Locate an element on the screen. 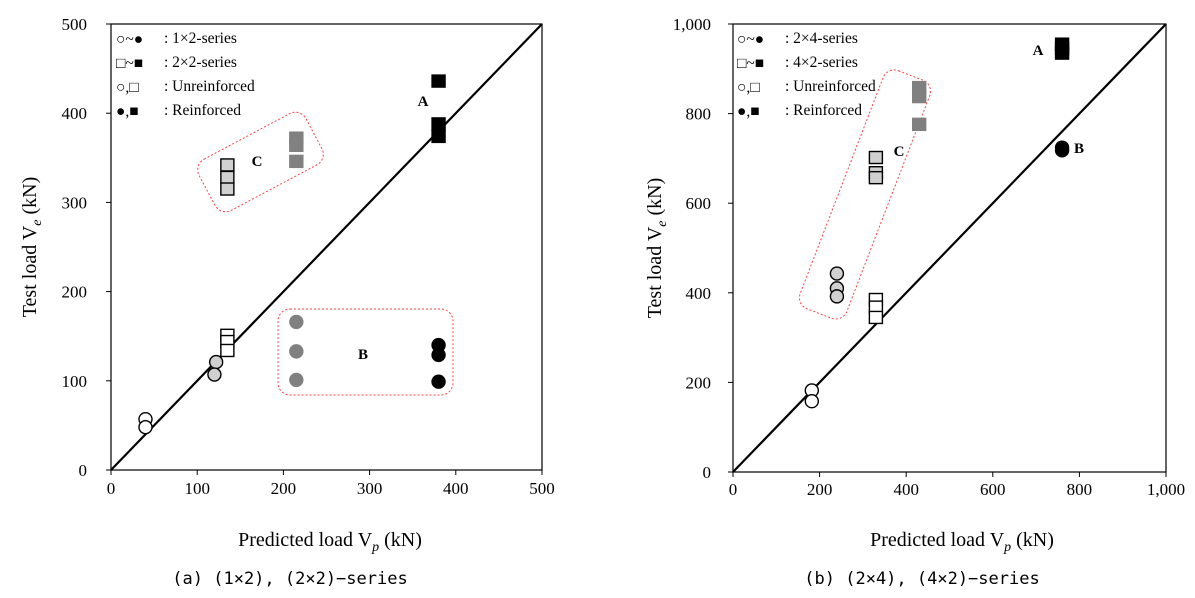 This screenshot has width=1195, height=598. chart-caption: (a) (1×2), (2×2)−series is located at coordinates (289, 579).